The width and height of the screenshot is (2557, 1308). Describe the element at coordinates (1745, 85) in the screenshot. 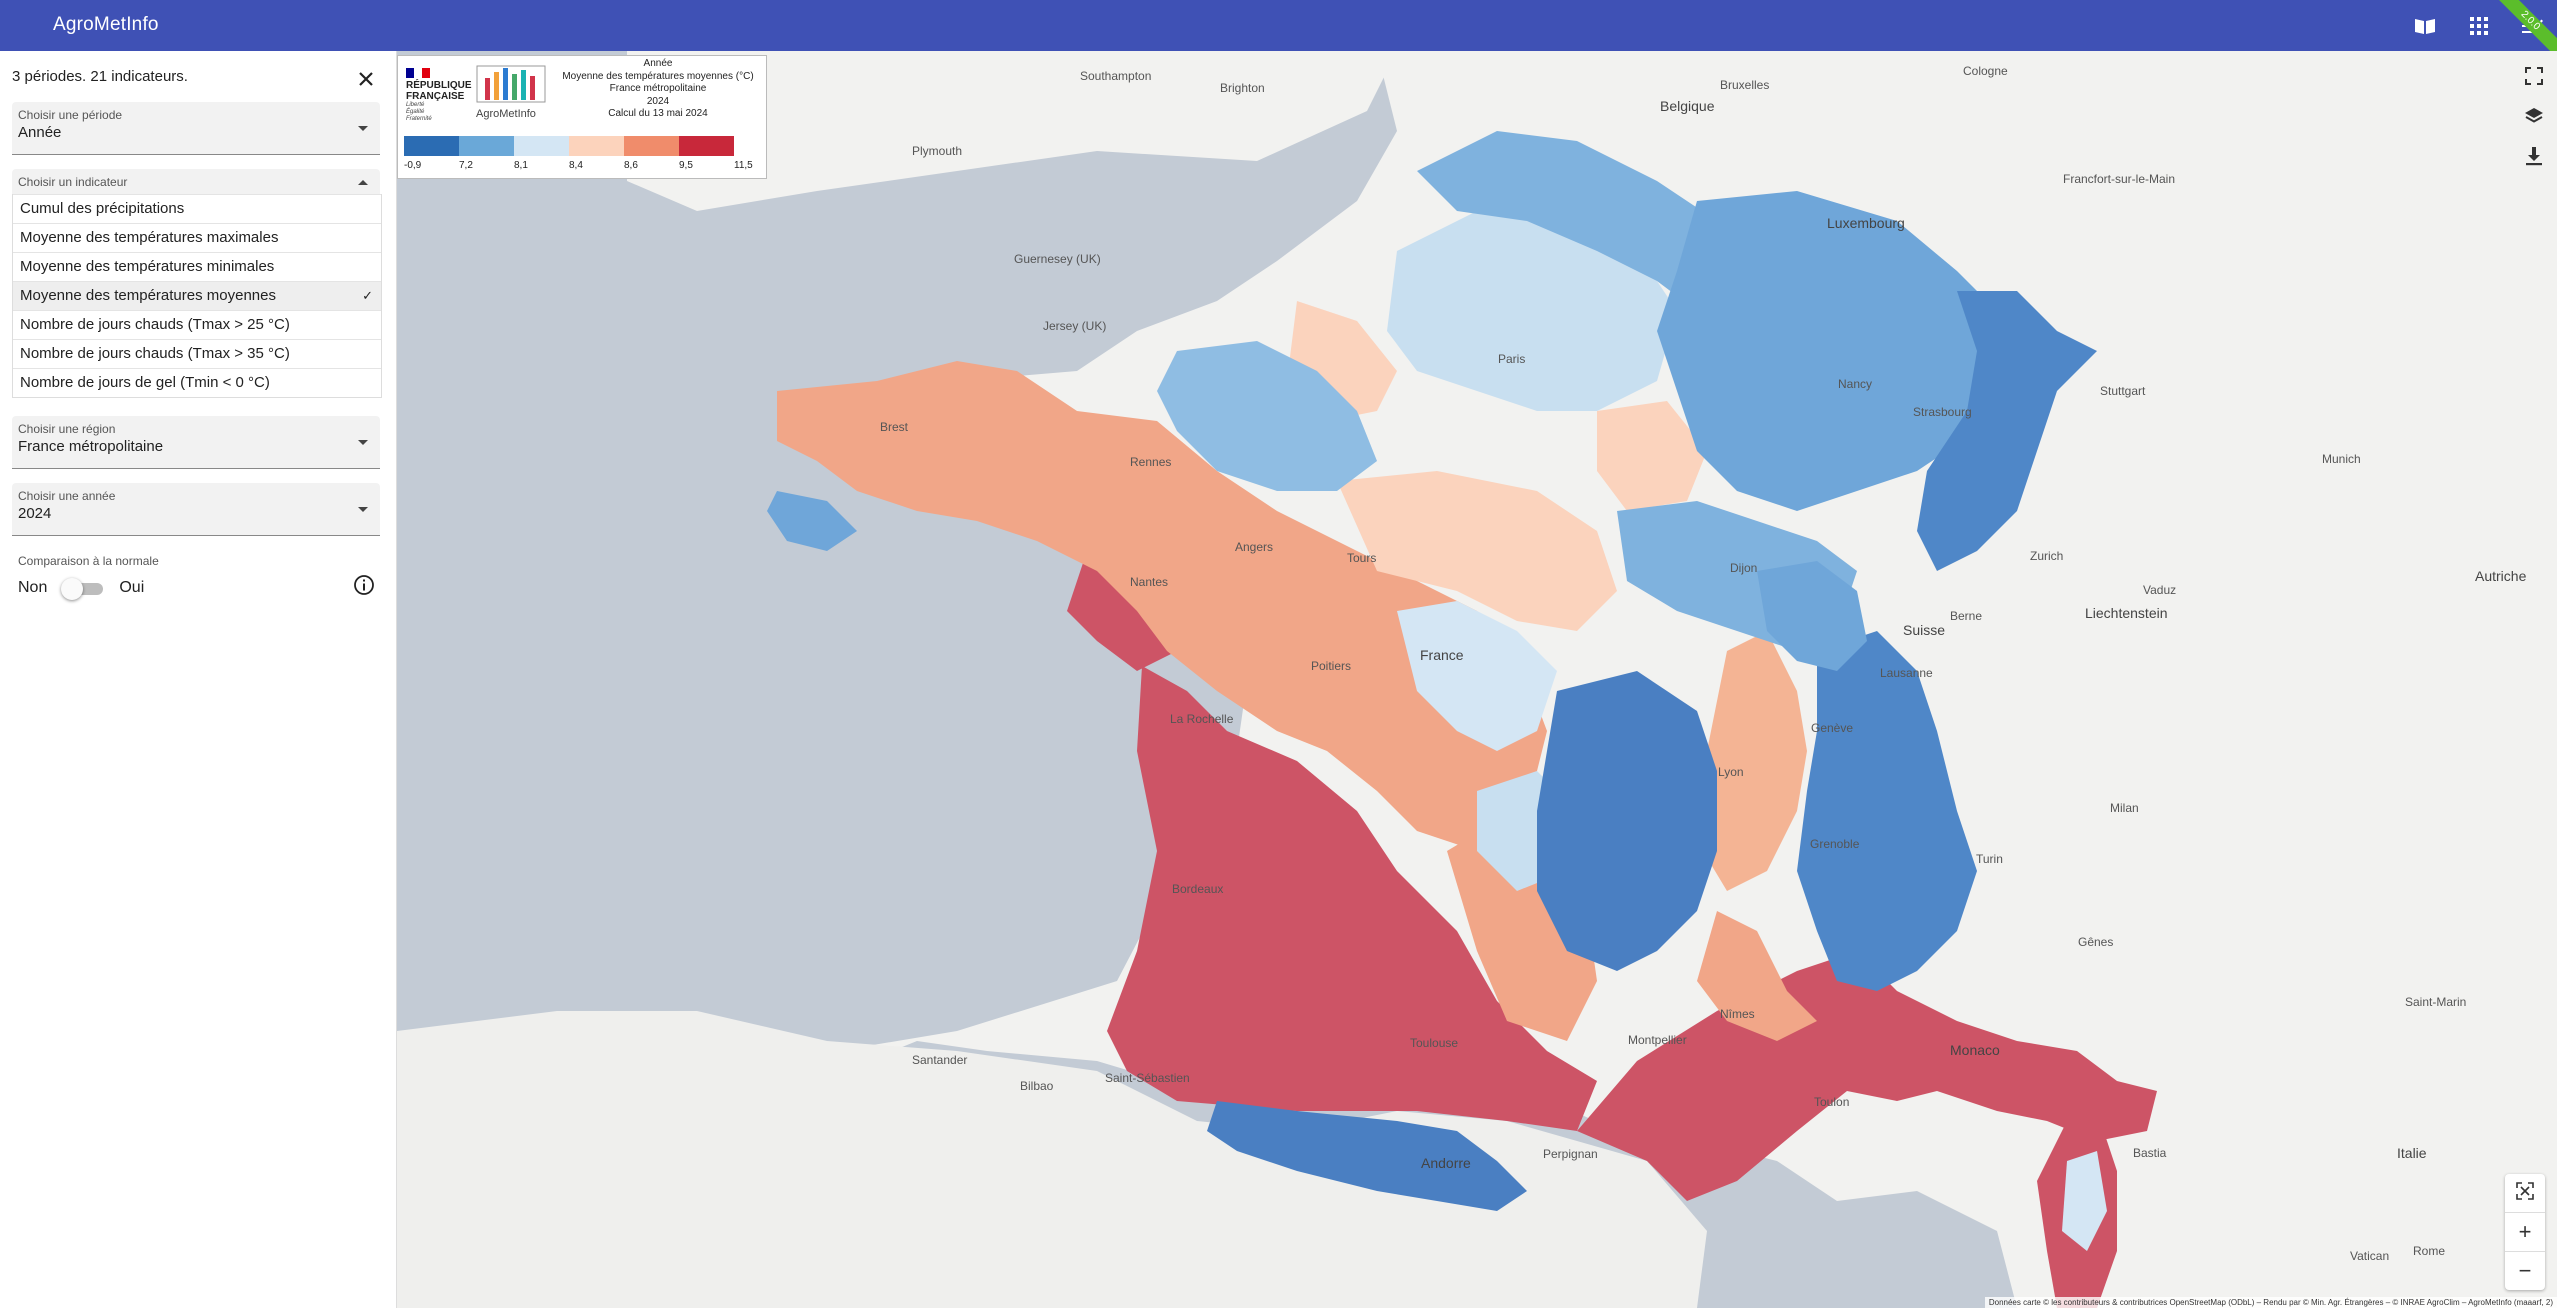

I see `place-label: Bruxelles` at that location.